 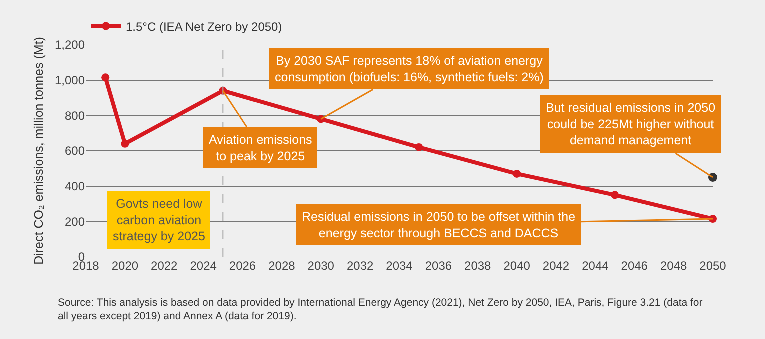 What do you see at coordinates (282, 266) in the screenshot?
I see `x-tick-label: 2028` at bounding box center [282, 266].